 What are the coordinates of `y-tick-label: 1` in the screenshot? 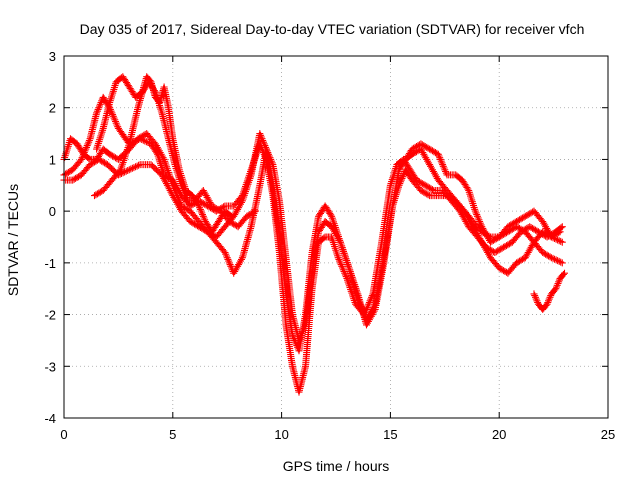 It's located at (52, 159).